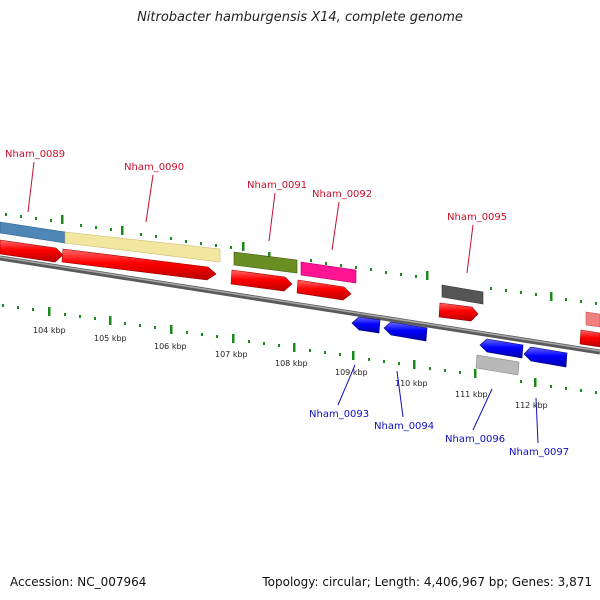  I want to click on feature-olive, so click(265, 262).